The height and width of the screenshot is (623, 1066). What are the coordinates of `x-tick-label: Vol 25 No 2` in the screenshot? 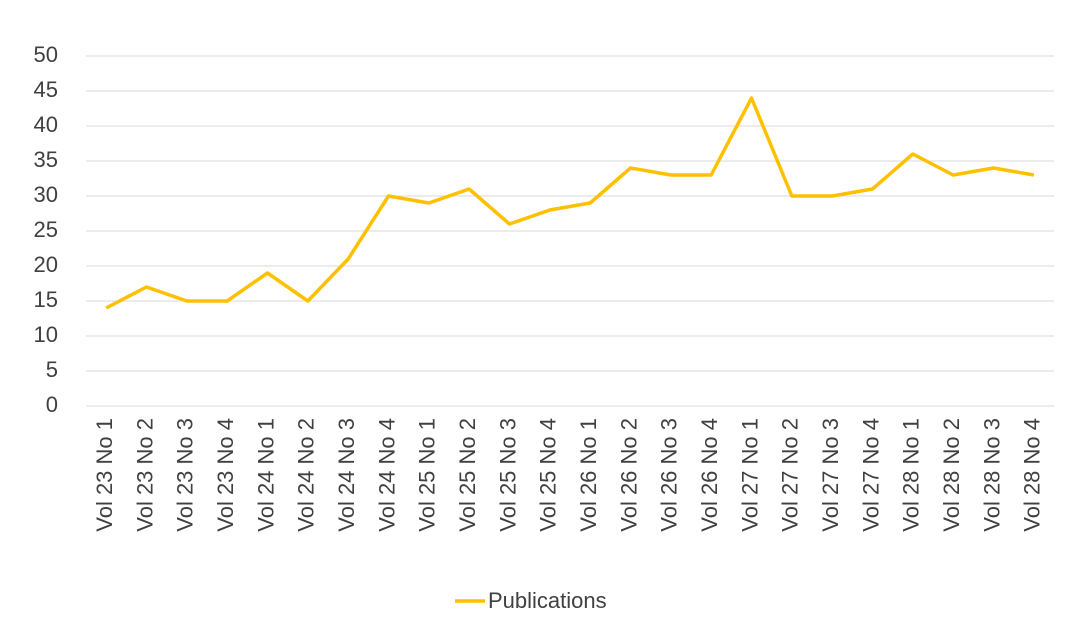 It's located at (467, 475).